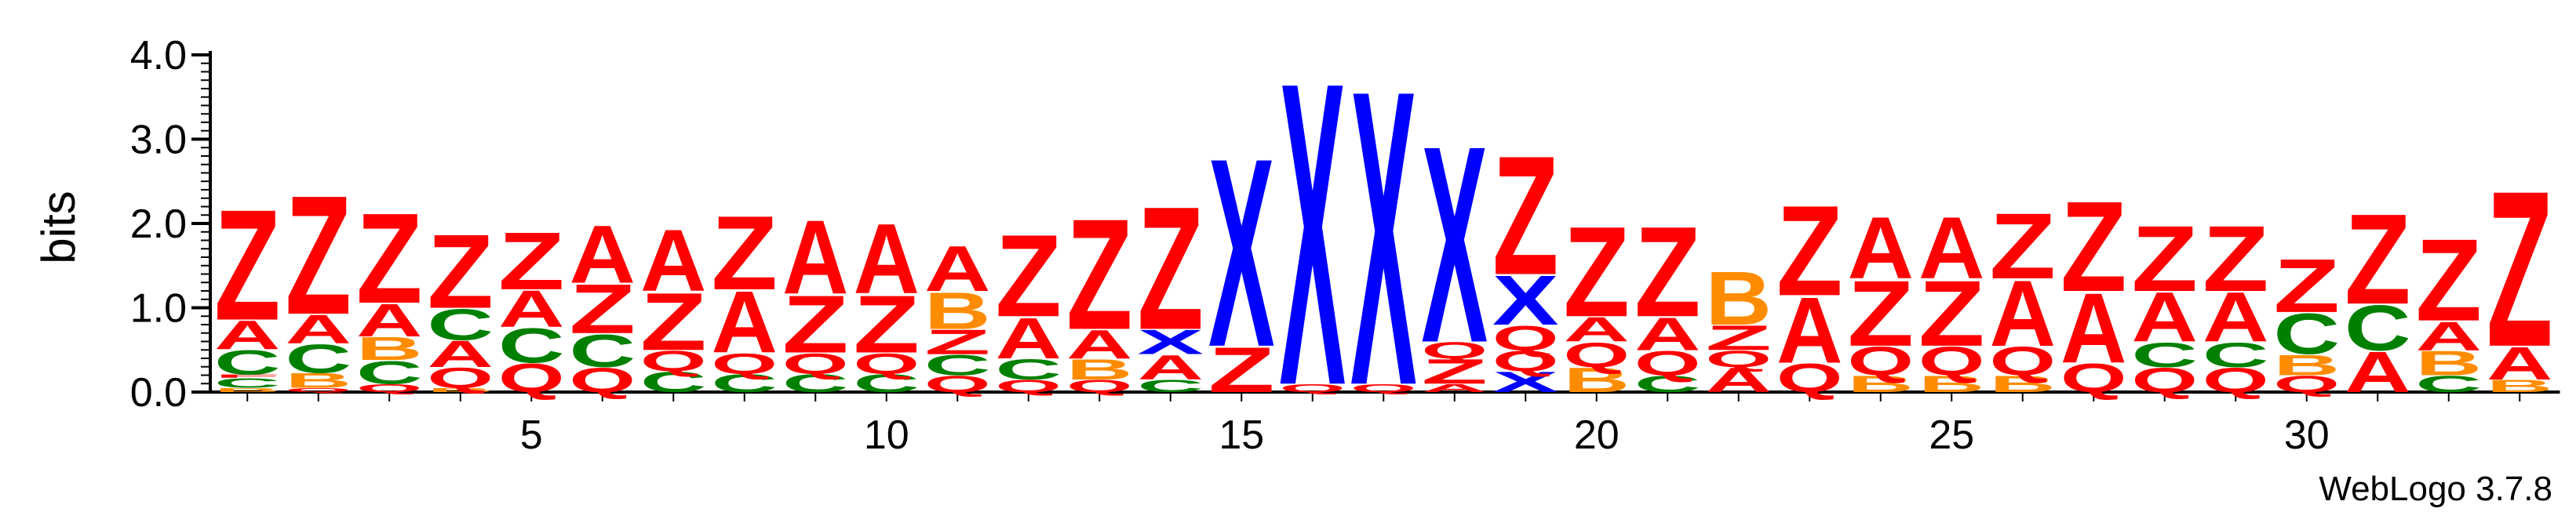 The width and height of the screenshot is (2576, 523). Describe the element at coordinates (2435, 489) in the screenshot. I see `weblogo-credit: WebLogo 3.7.8` at that location.